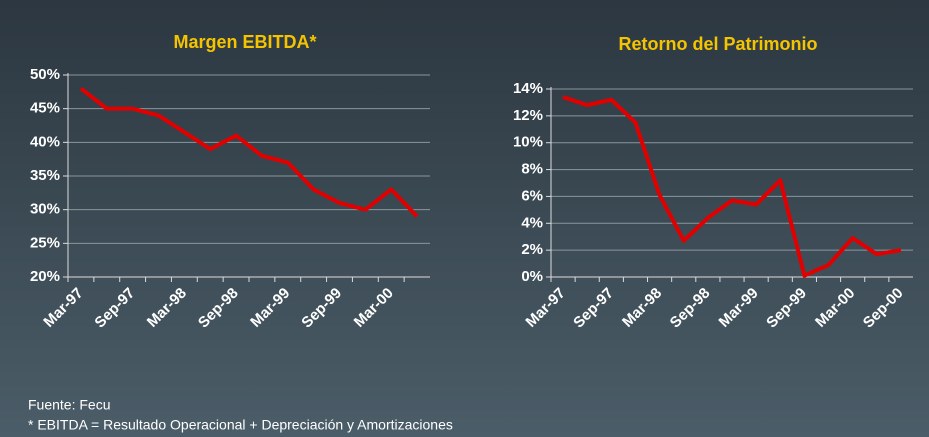  I want to click on y-tick-label: 40%, so click(45, 141).